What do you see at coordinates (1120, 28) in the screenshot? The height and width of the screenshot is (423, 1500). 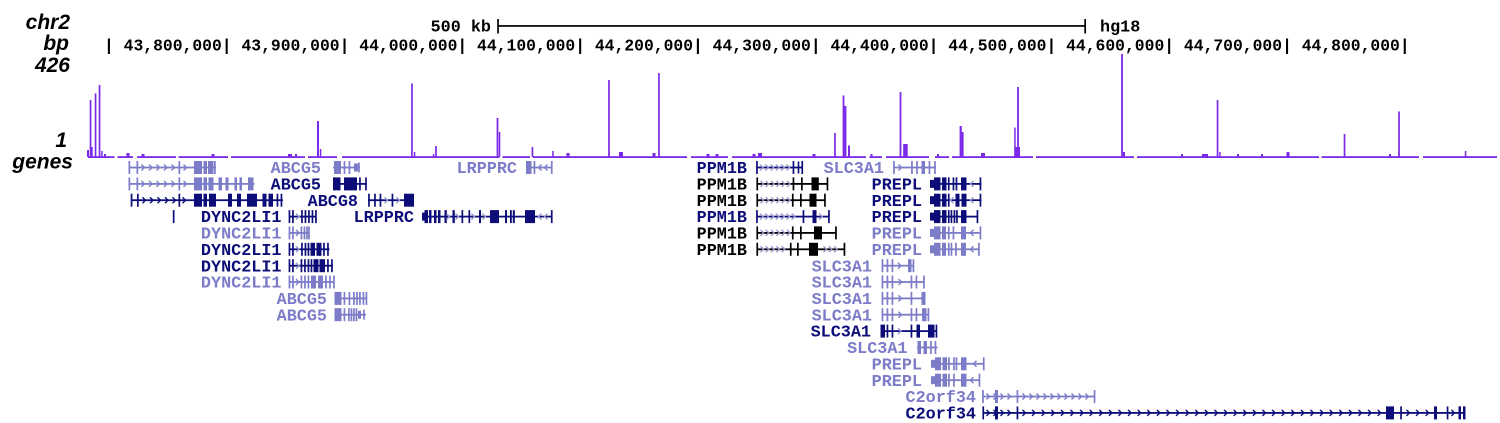 I see `svg-text: hg18` at bounding box center [1120, 28].